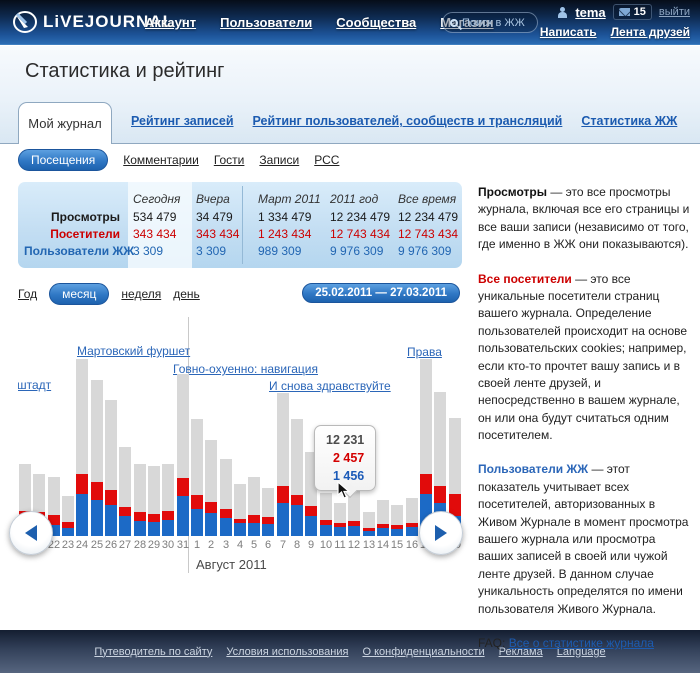  Describe the element at coordinates (581, 642) in the screenshot. I see `faq-link: Все о статистике журнала` at that location.